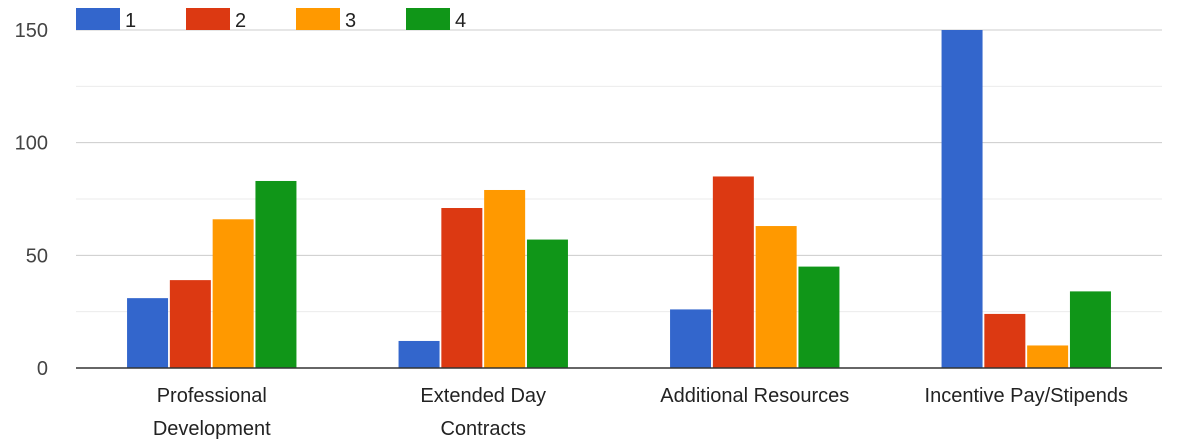  Describe the element at coordinates (483, 412) in the screenshot. I see `x-category-label: Extended Day Contracts` at that location.